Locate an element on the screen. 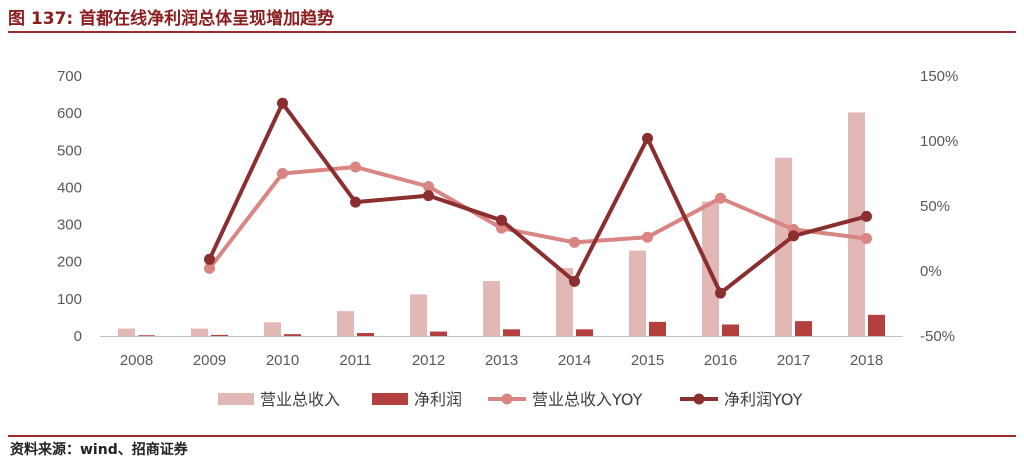 The width and height of the screenshot is (1024, 461). left-tick-label: 700 is located at coordinates (69, 76).